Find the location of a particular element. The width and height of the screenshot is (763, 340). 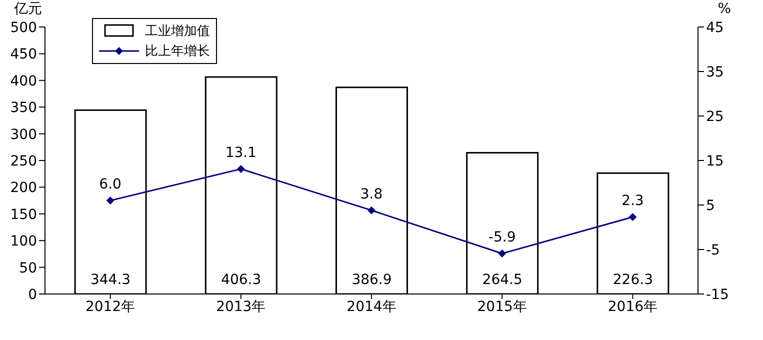

y-tick-label: 500 is located at coordinates (23, 28).